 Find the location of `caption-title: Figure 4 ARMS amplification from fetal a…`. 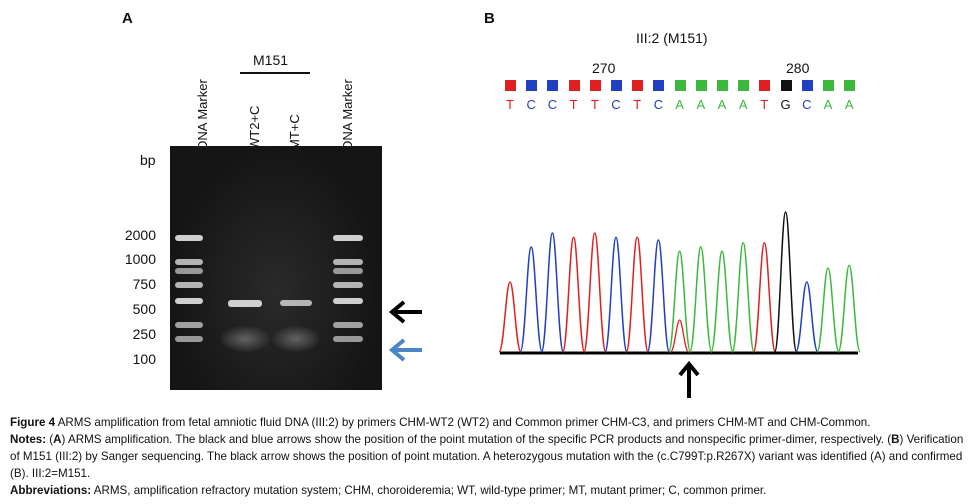

caption-title: Figure 4 ARMS amplification from fetal a… is located at coordinates (491, 422).